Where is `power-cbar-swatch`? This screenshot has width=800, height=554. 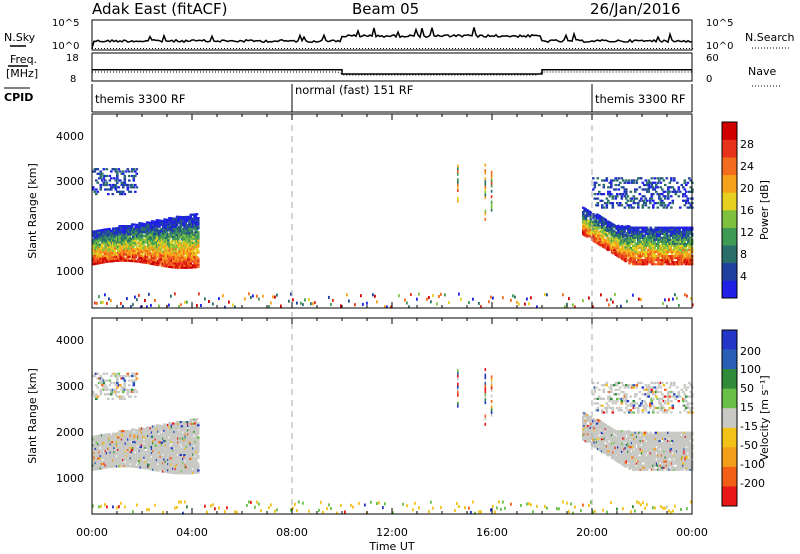 power-cbar-swatch is located at coordinates (729, 289).